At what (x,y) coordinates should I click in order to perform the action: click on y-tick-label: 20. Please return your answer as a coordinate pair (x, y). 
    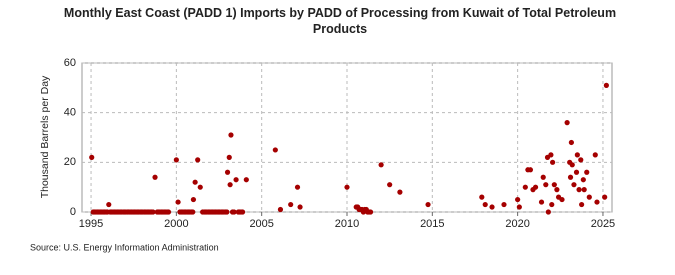
    Looking at the image, I should click on (70, 162).